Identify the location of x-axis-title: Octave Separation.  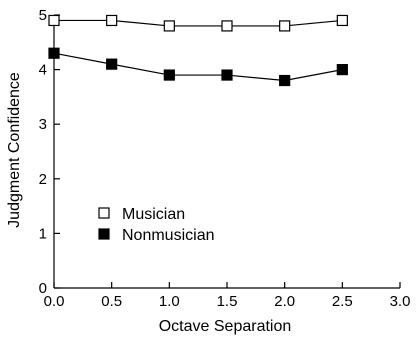
(225, 326).